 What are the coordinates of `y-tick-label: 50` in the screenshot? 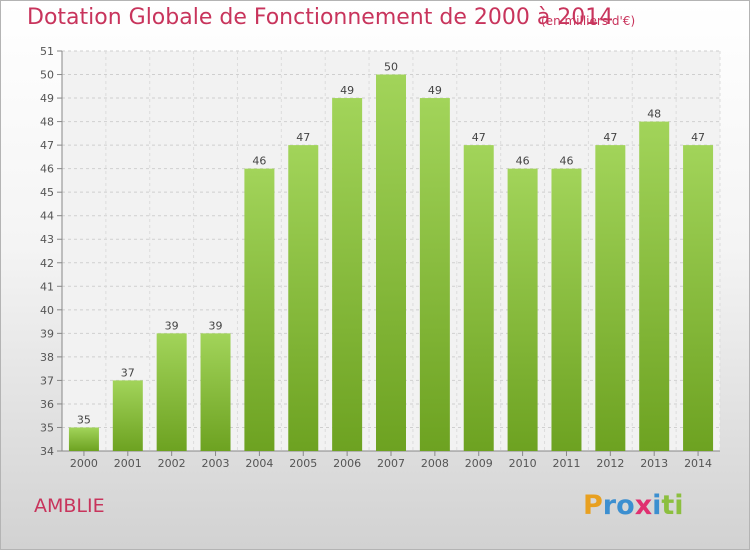 It's located at (47, 75).